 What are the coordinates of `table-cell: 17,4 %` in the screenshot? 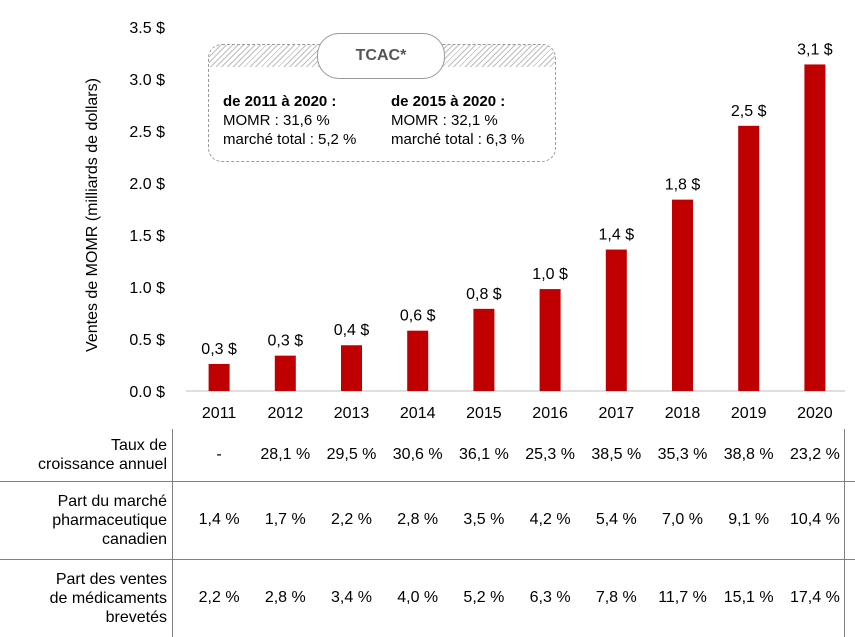 It's located at (814, 597).